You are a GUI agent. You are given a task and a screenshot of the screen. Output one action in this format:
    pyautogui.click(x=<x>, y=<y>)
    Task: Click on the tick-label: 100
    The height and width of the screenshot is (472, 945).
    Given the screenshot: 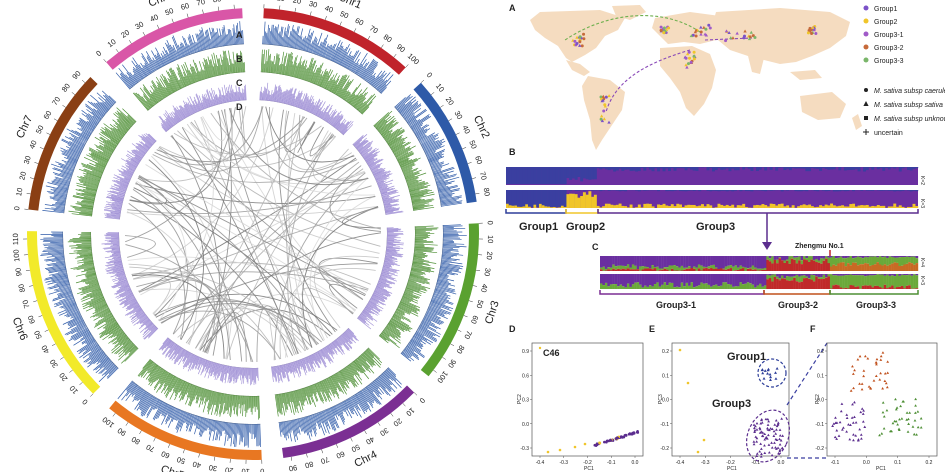 What is the action you would take?
    pyautogui.click(x=108, y=422)
    